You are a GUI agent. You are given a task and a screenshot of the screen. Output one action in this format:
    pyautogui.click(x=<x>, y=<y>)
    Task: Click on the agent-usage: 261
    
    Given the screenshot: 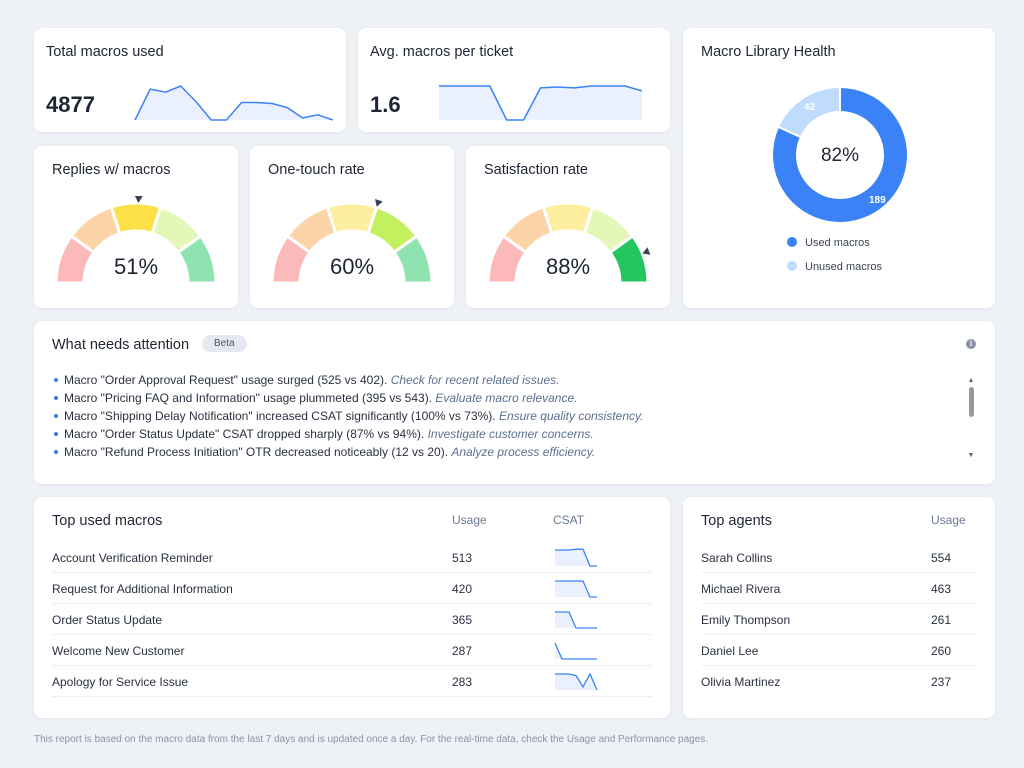 What is the action you would take?
    pyautogui.click(x=941, y=620)
    